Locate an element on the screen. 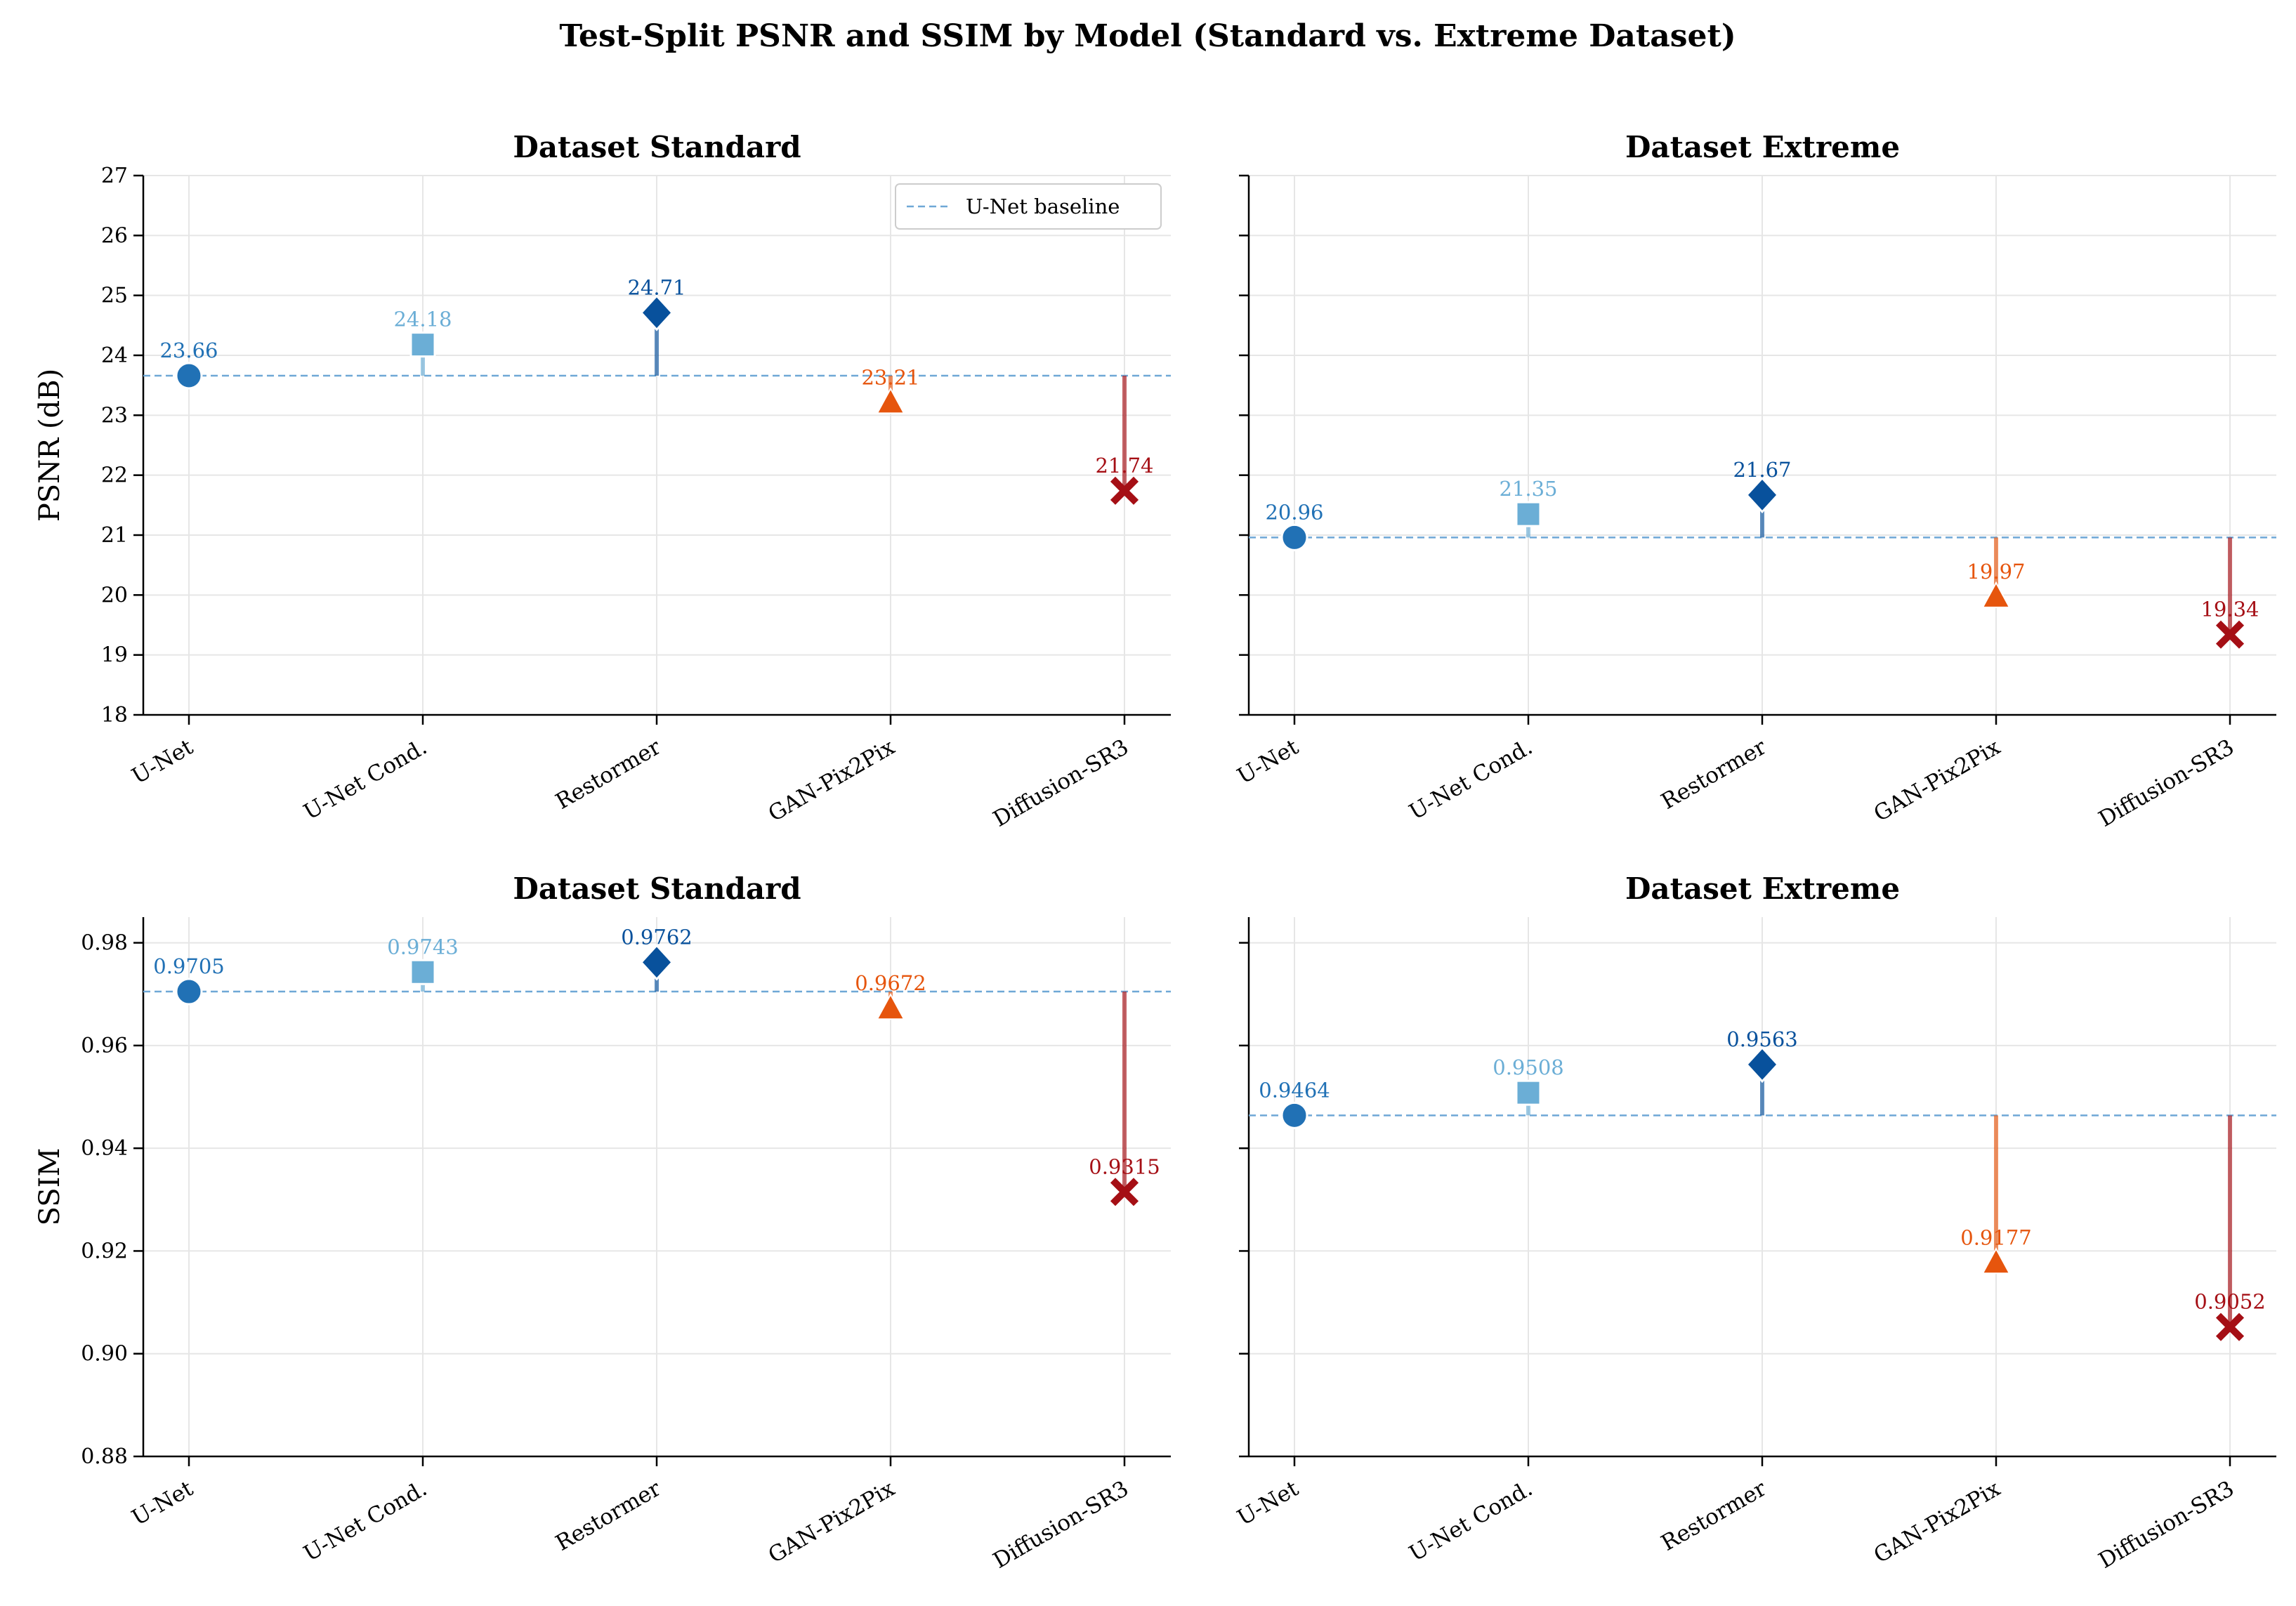 Image resolution: width=2296 pixels, height=1606 pixels. data-label: 23.66 is located at coordinates (188, 350).